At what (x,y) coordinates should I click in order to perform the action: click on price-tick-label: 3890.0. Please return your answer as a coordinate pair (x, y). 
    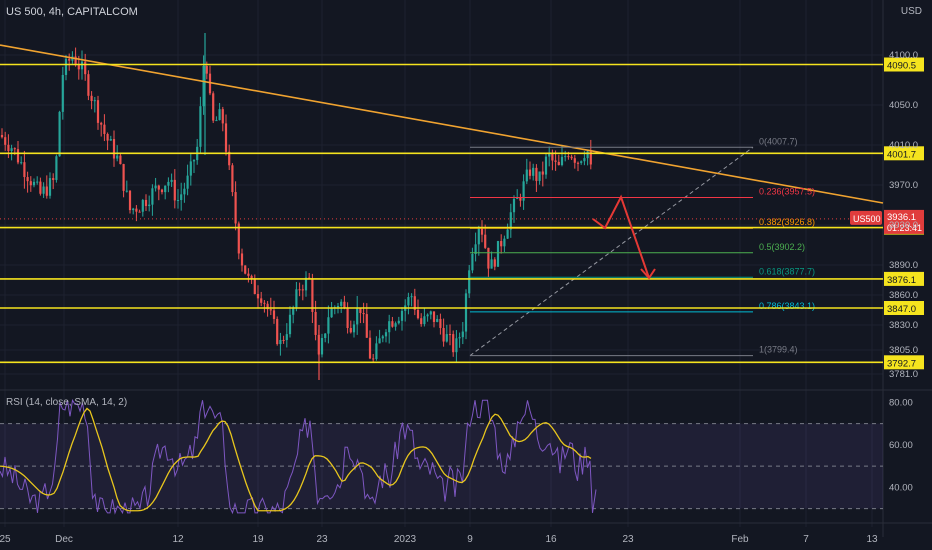
    Looking at the image, I should click on (903, 265).